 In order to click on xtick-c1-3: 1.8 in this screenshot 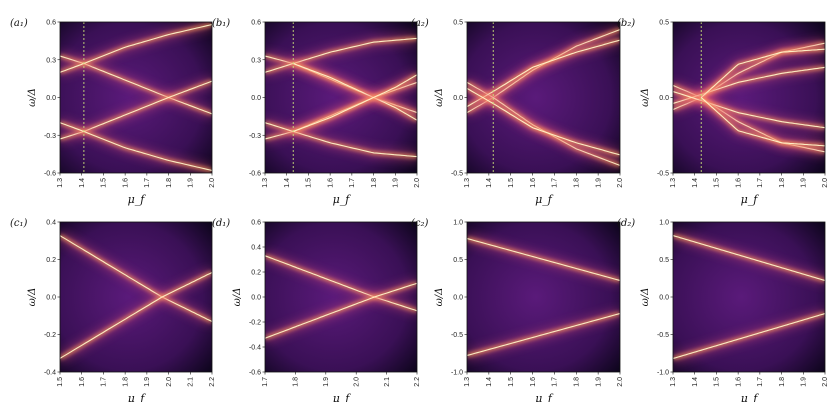, I will do `click(125, 382)`.